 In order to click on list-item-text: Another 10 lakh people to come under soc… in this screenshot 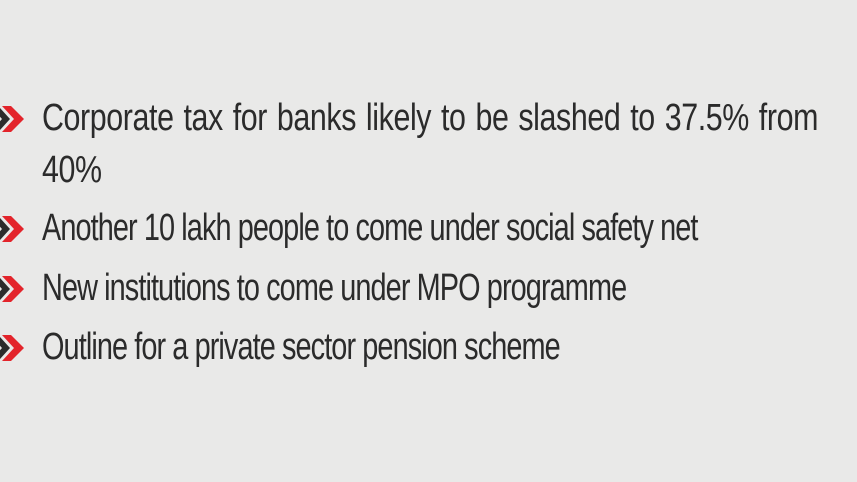, I will do `click(370, 228)`.